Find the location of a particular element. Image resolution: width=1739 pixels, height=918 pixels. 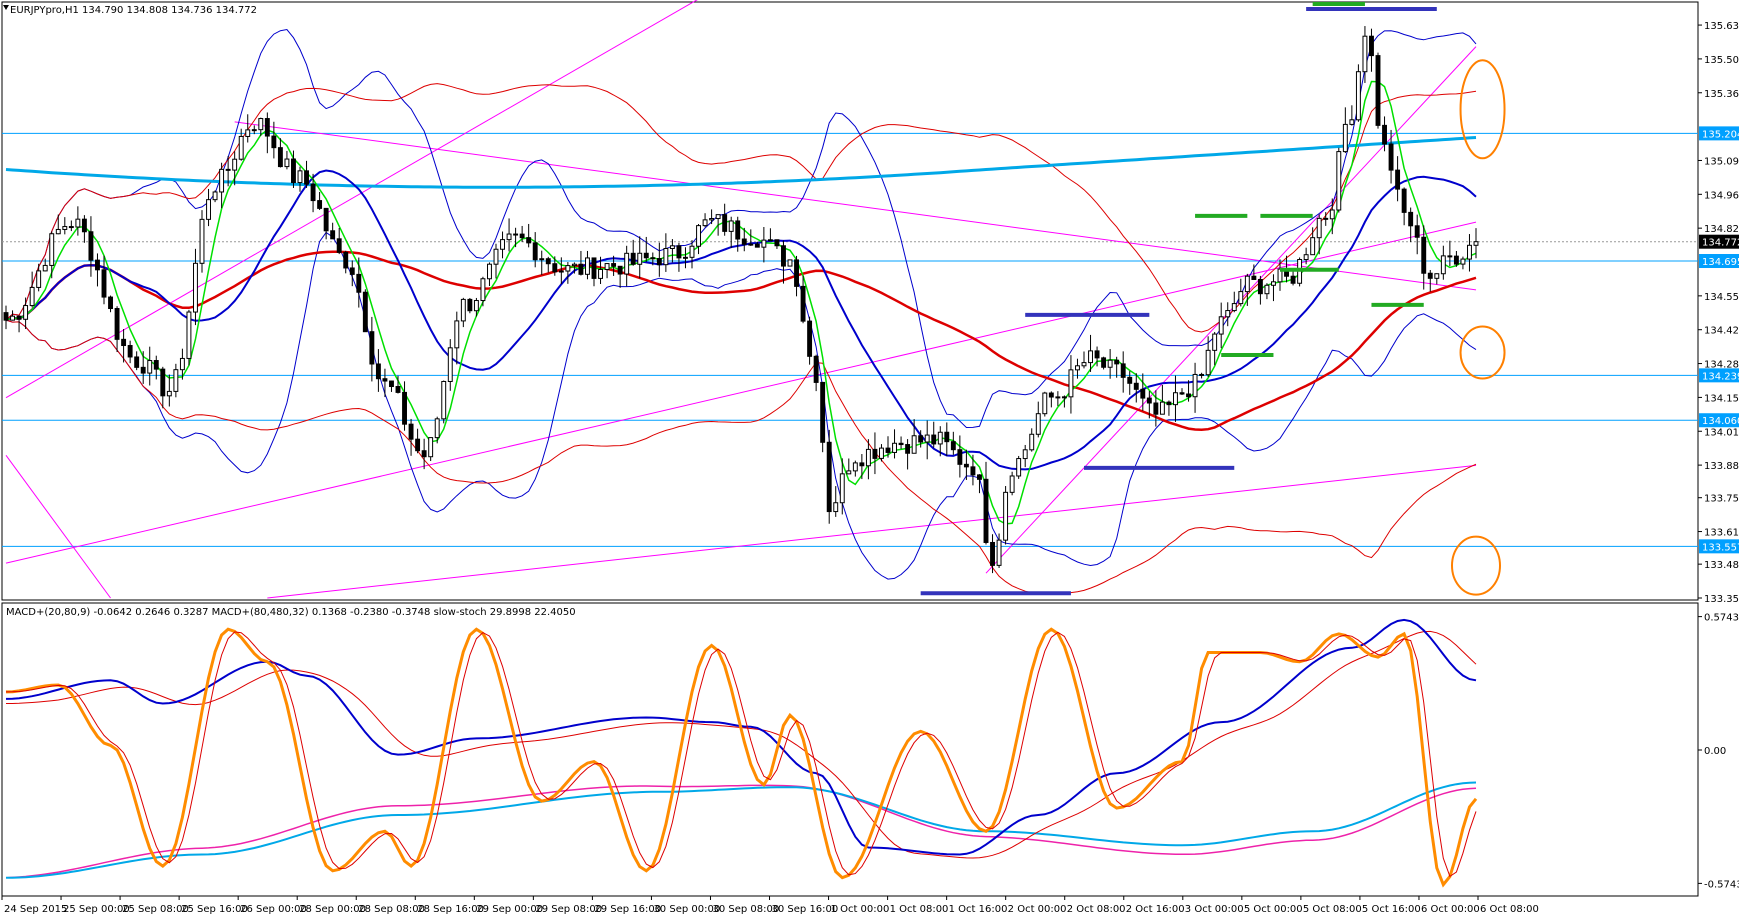

time-tick-label: 28 Sep 16:00 is located at coordinates (450, 909).